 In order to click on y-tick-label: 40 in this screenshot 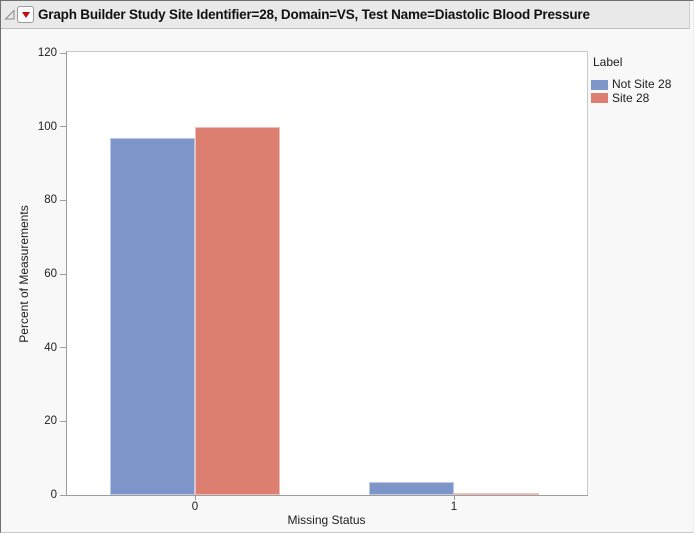, I will do `click(50, 347)`.